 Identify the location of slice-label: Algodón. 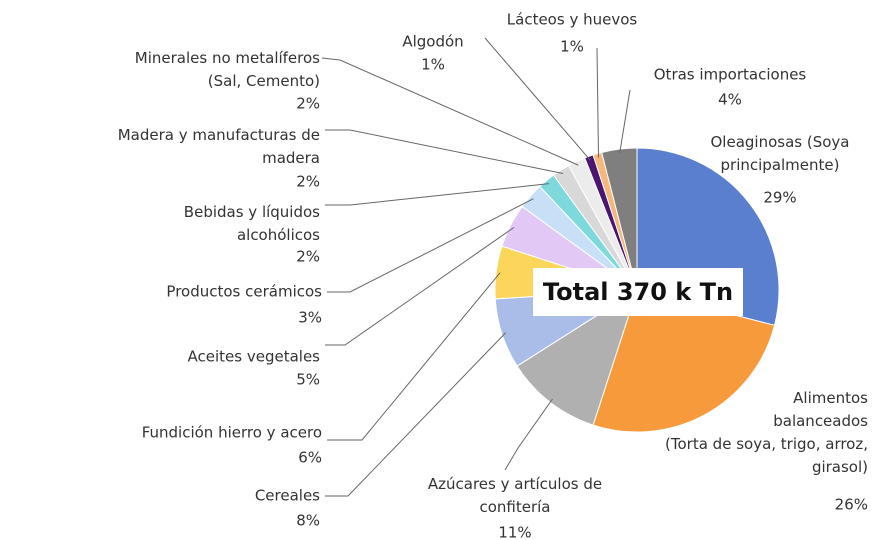
(432, 42).